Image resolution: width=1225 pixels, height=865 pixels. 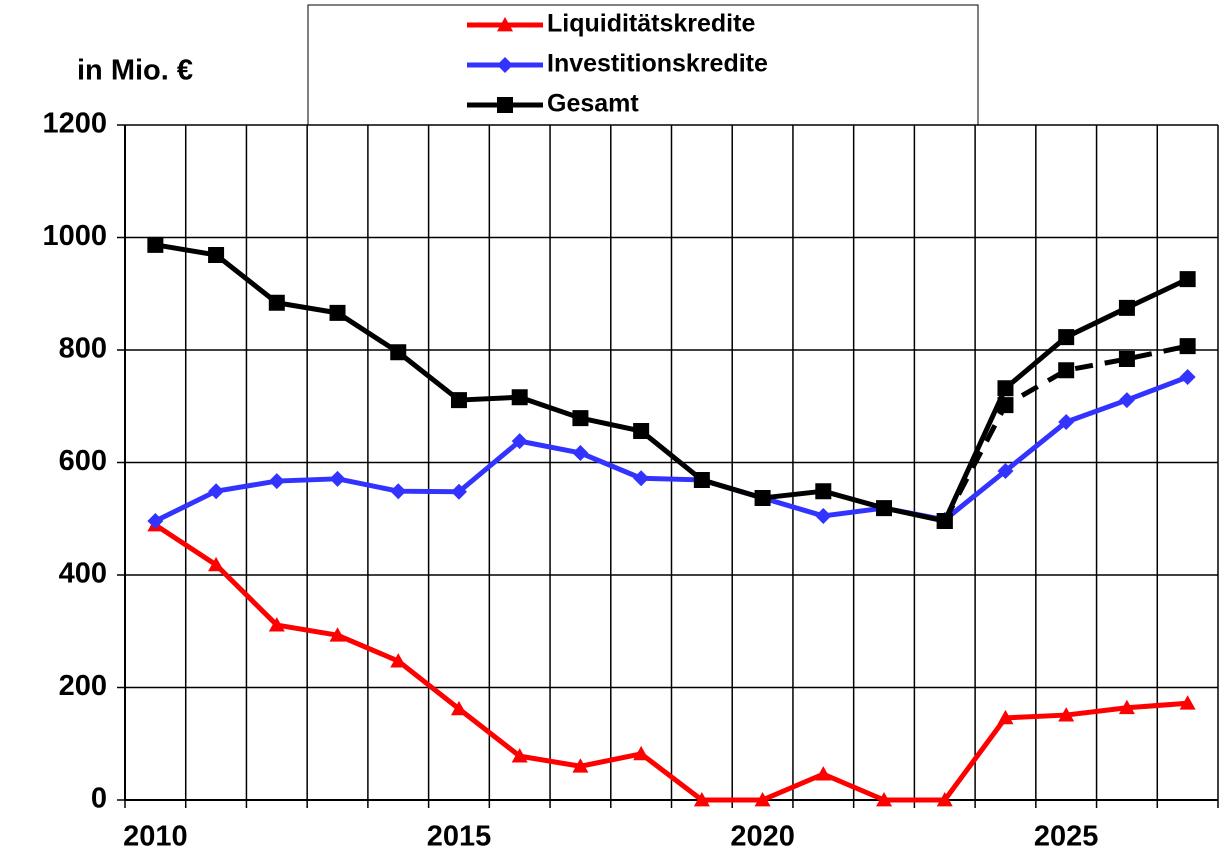 I want to click on y-tick-label: 400, so click(x=83, y=574).